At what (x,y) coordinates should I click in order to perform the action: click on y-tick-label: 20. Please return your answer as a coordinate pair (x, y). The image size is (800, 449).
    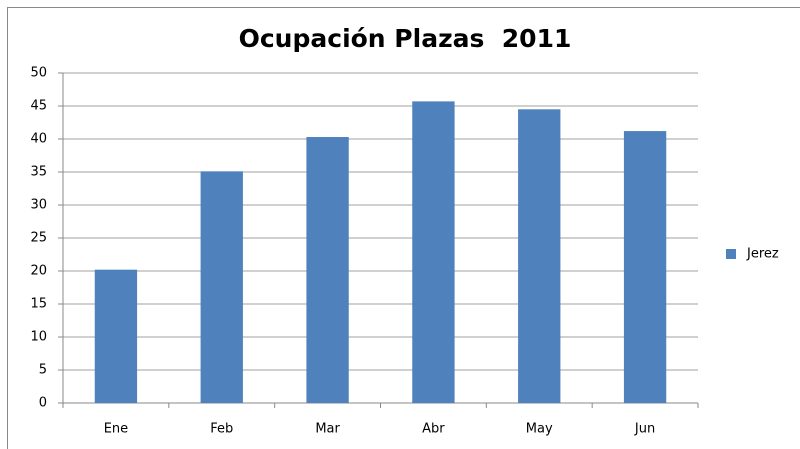
    Looking at the image, I should click on (38, 271).